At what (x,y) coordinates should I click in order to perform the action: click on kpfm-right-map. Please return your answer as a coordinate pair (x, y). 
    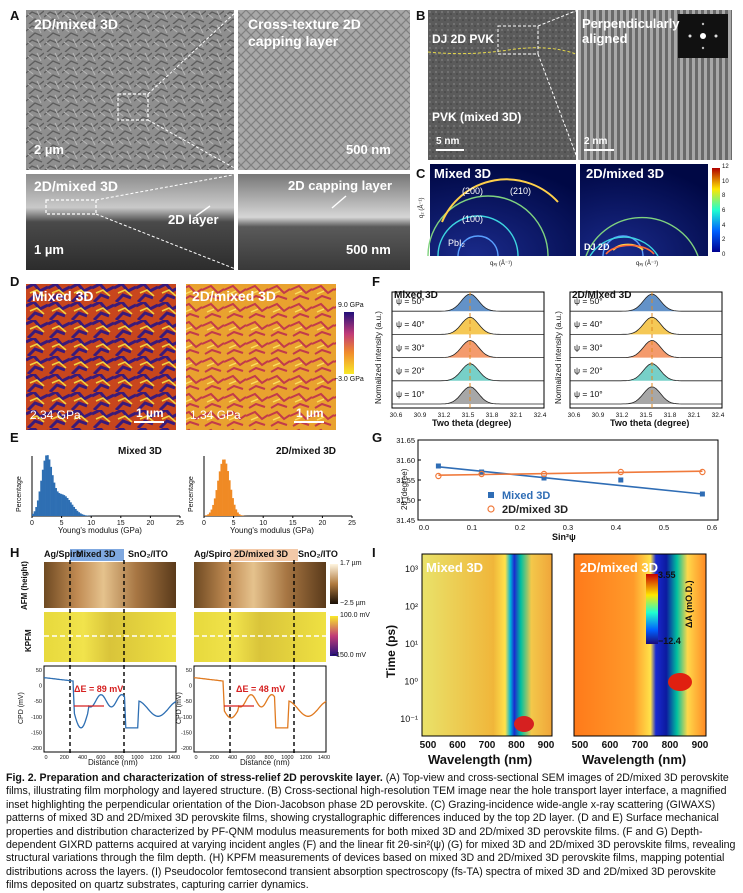
    Looking at the image, I should click on (260, 637).